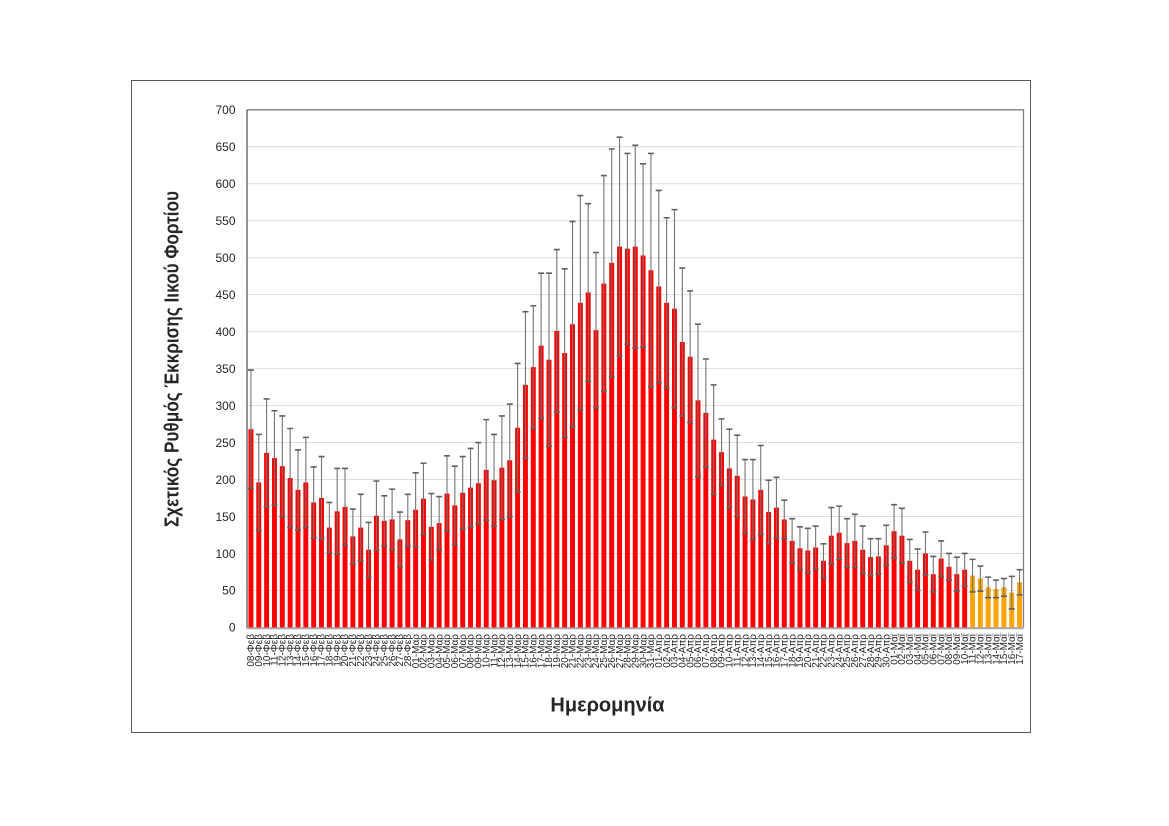 Image resolution: width=1169 pixels, height=826 pixels. I want to click on svg-text: 08-Φεβ, so click(251, 650).